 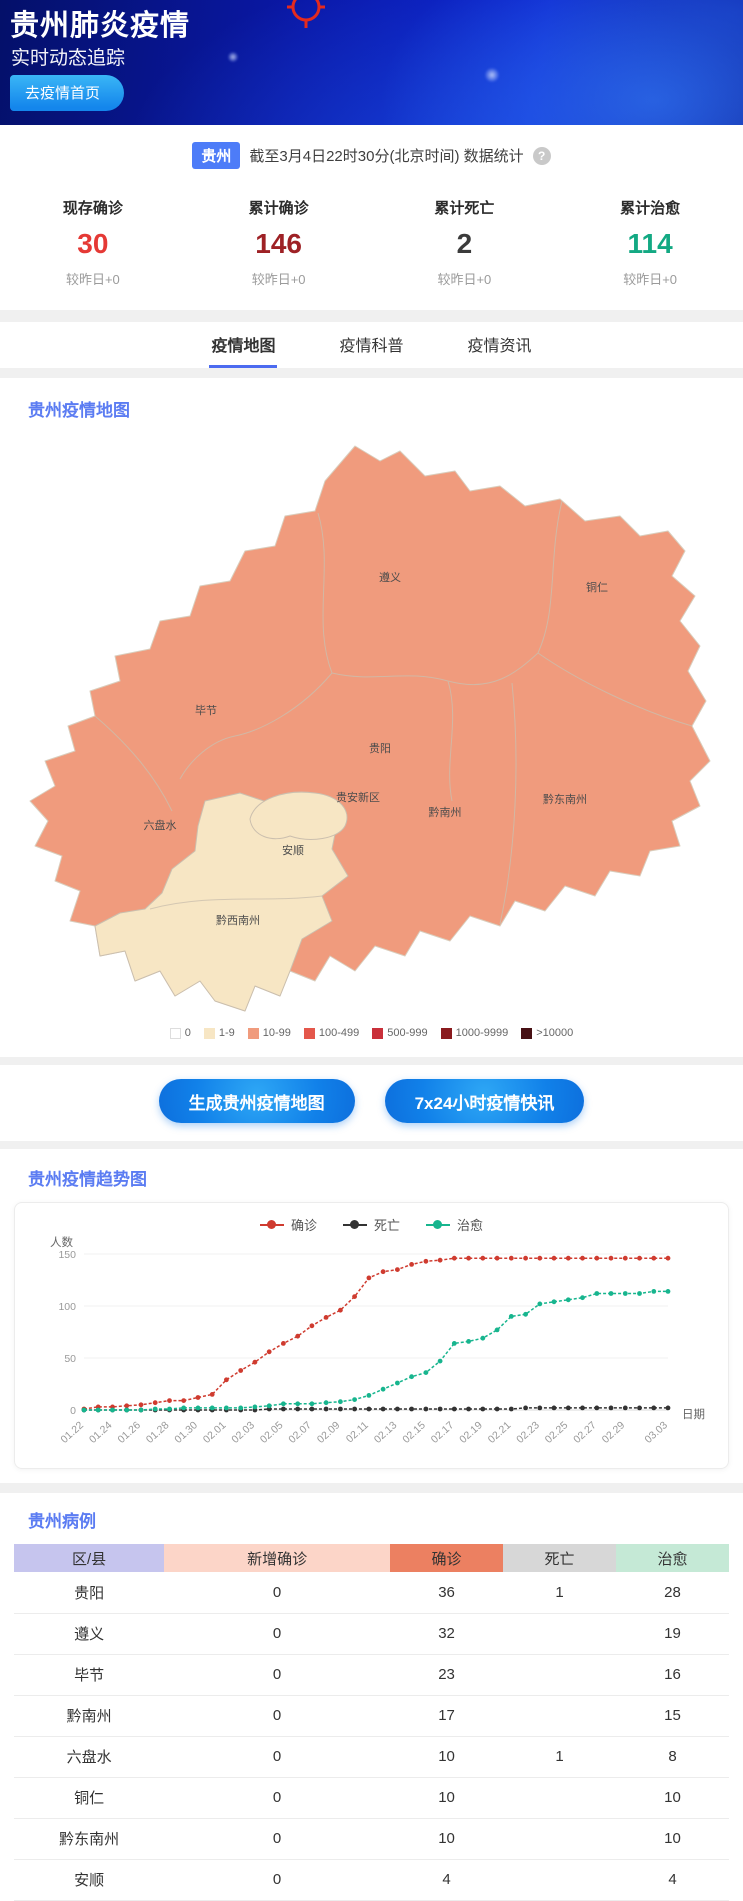 I want to click on table-row: 毕节 0 23 16, so click(x=371, y=1675).